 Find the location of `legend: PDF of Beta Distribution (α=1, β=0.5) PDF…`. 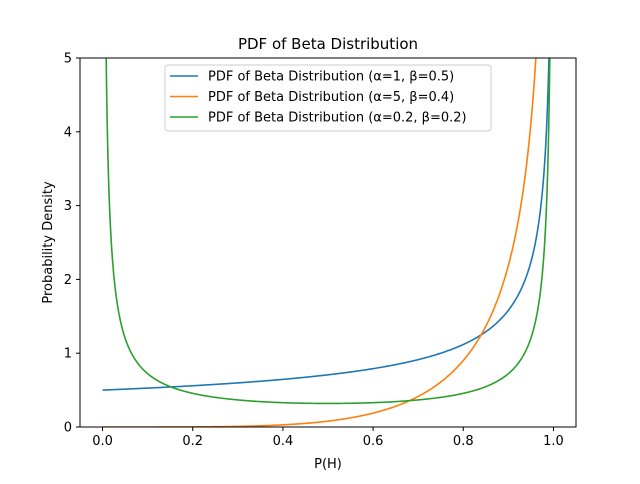

legend: PDF of Beta Distribution (α=1, β=0.5) PDF… is located at coordinates (328, 98).